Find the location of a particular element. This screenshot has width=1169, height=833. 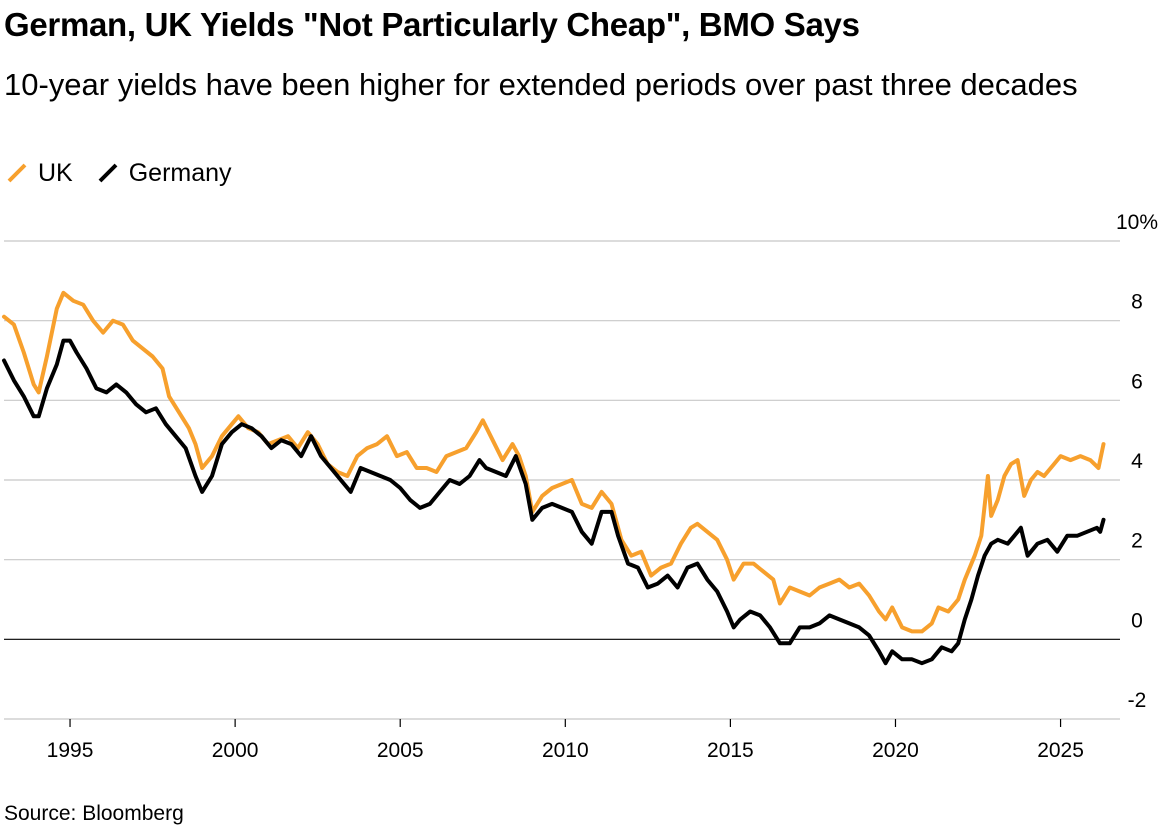

x-tick-label: 2020 is located at coordinates (895, 750).